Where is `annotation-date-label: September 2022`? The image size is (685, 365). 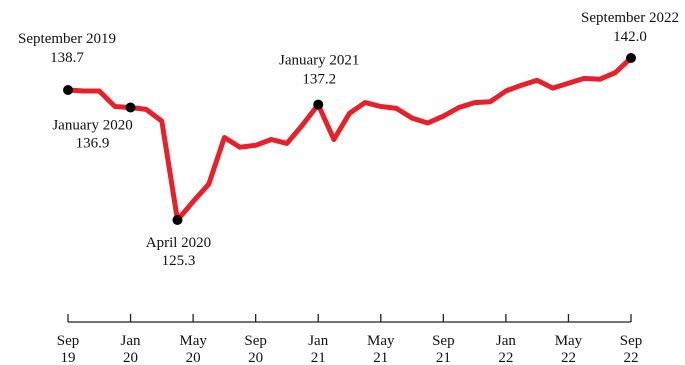 annotation-date-label: September 2022 is located at coordinates (630, 18).